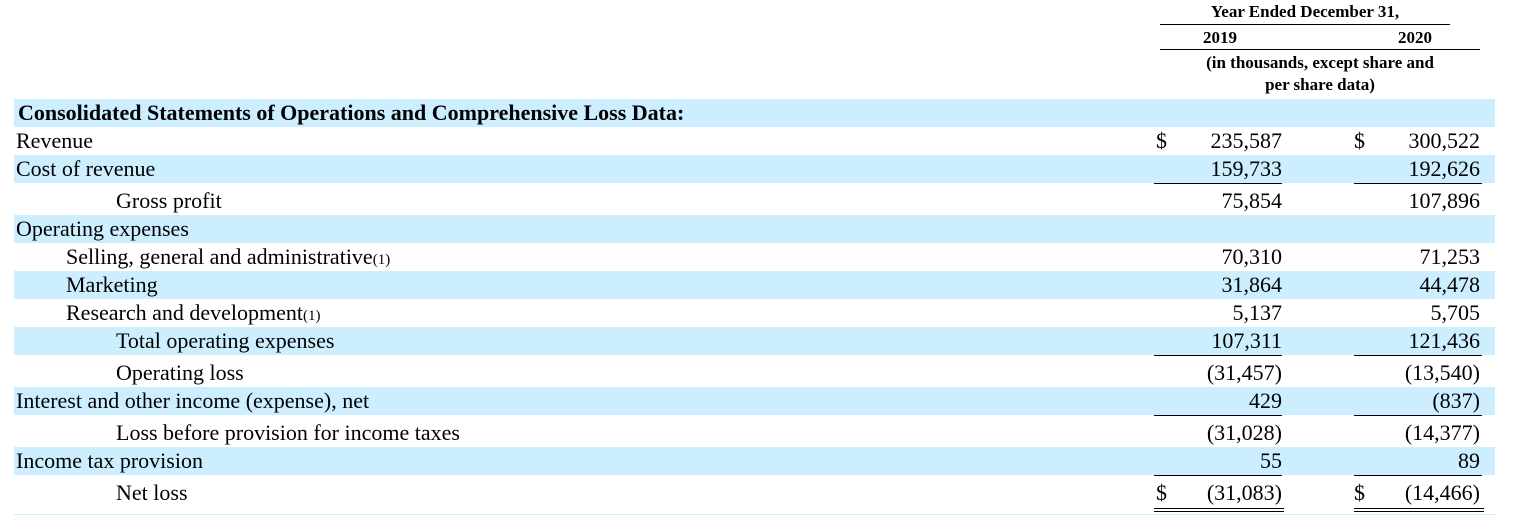 The width and height of the screenshot is (1513, 516). I want to click on row-label: Selling, general and administrative(1), so click(228, 258).